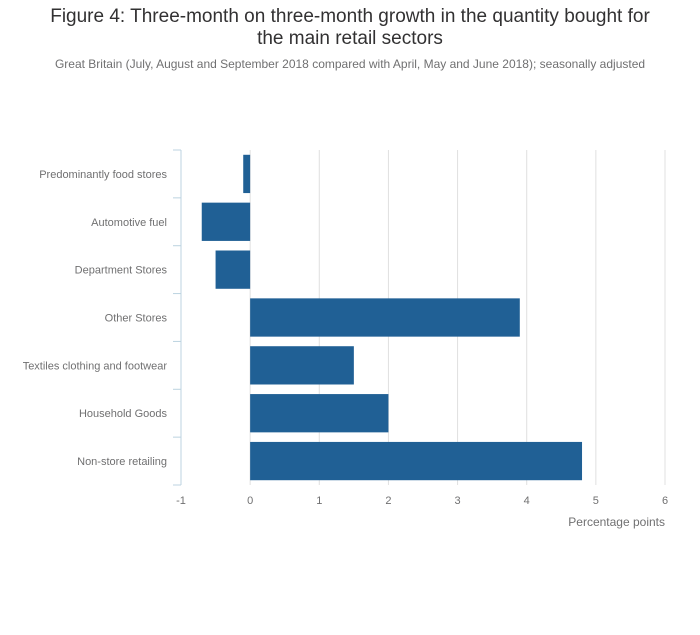 This screenshot has height=635, width=700. Describe the element at coordinates (388, 501) in the screenshot. I see `x-tick-label: 2` at that location.